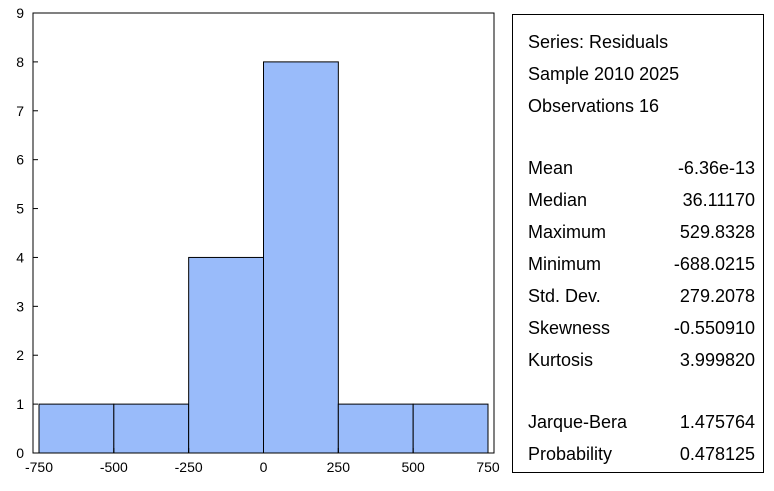 This screenshot has height=491, width=774. What do you see at coordinates (714, 328) in the screenshot?
I see `stat-value: -0.550910` at bounding box center [714, 328].